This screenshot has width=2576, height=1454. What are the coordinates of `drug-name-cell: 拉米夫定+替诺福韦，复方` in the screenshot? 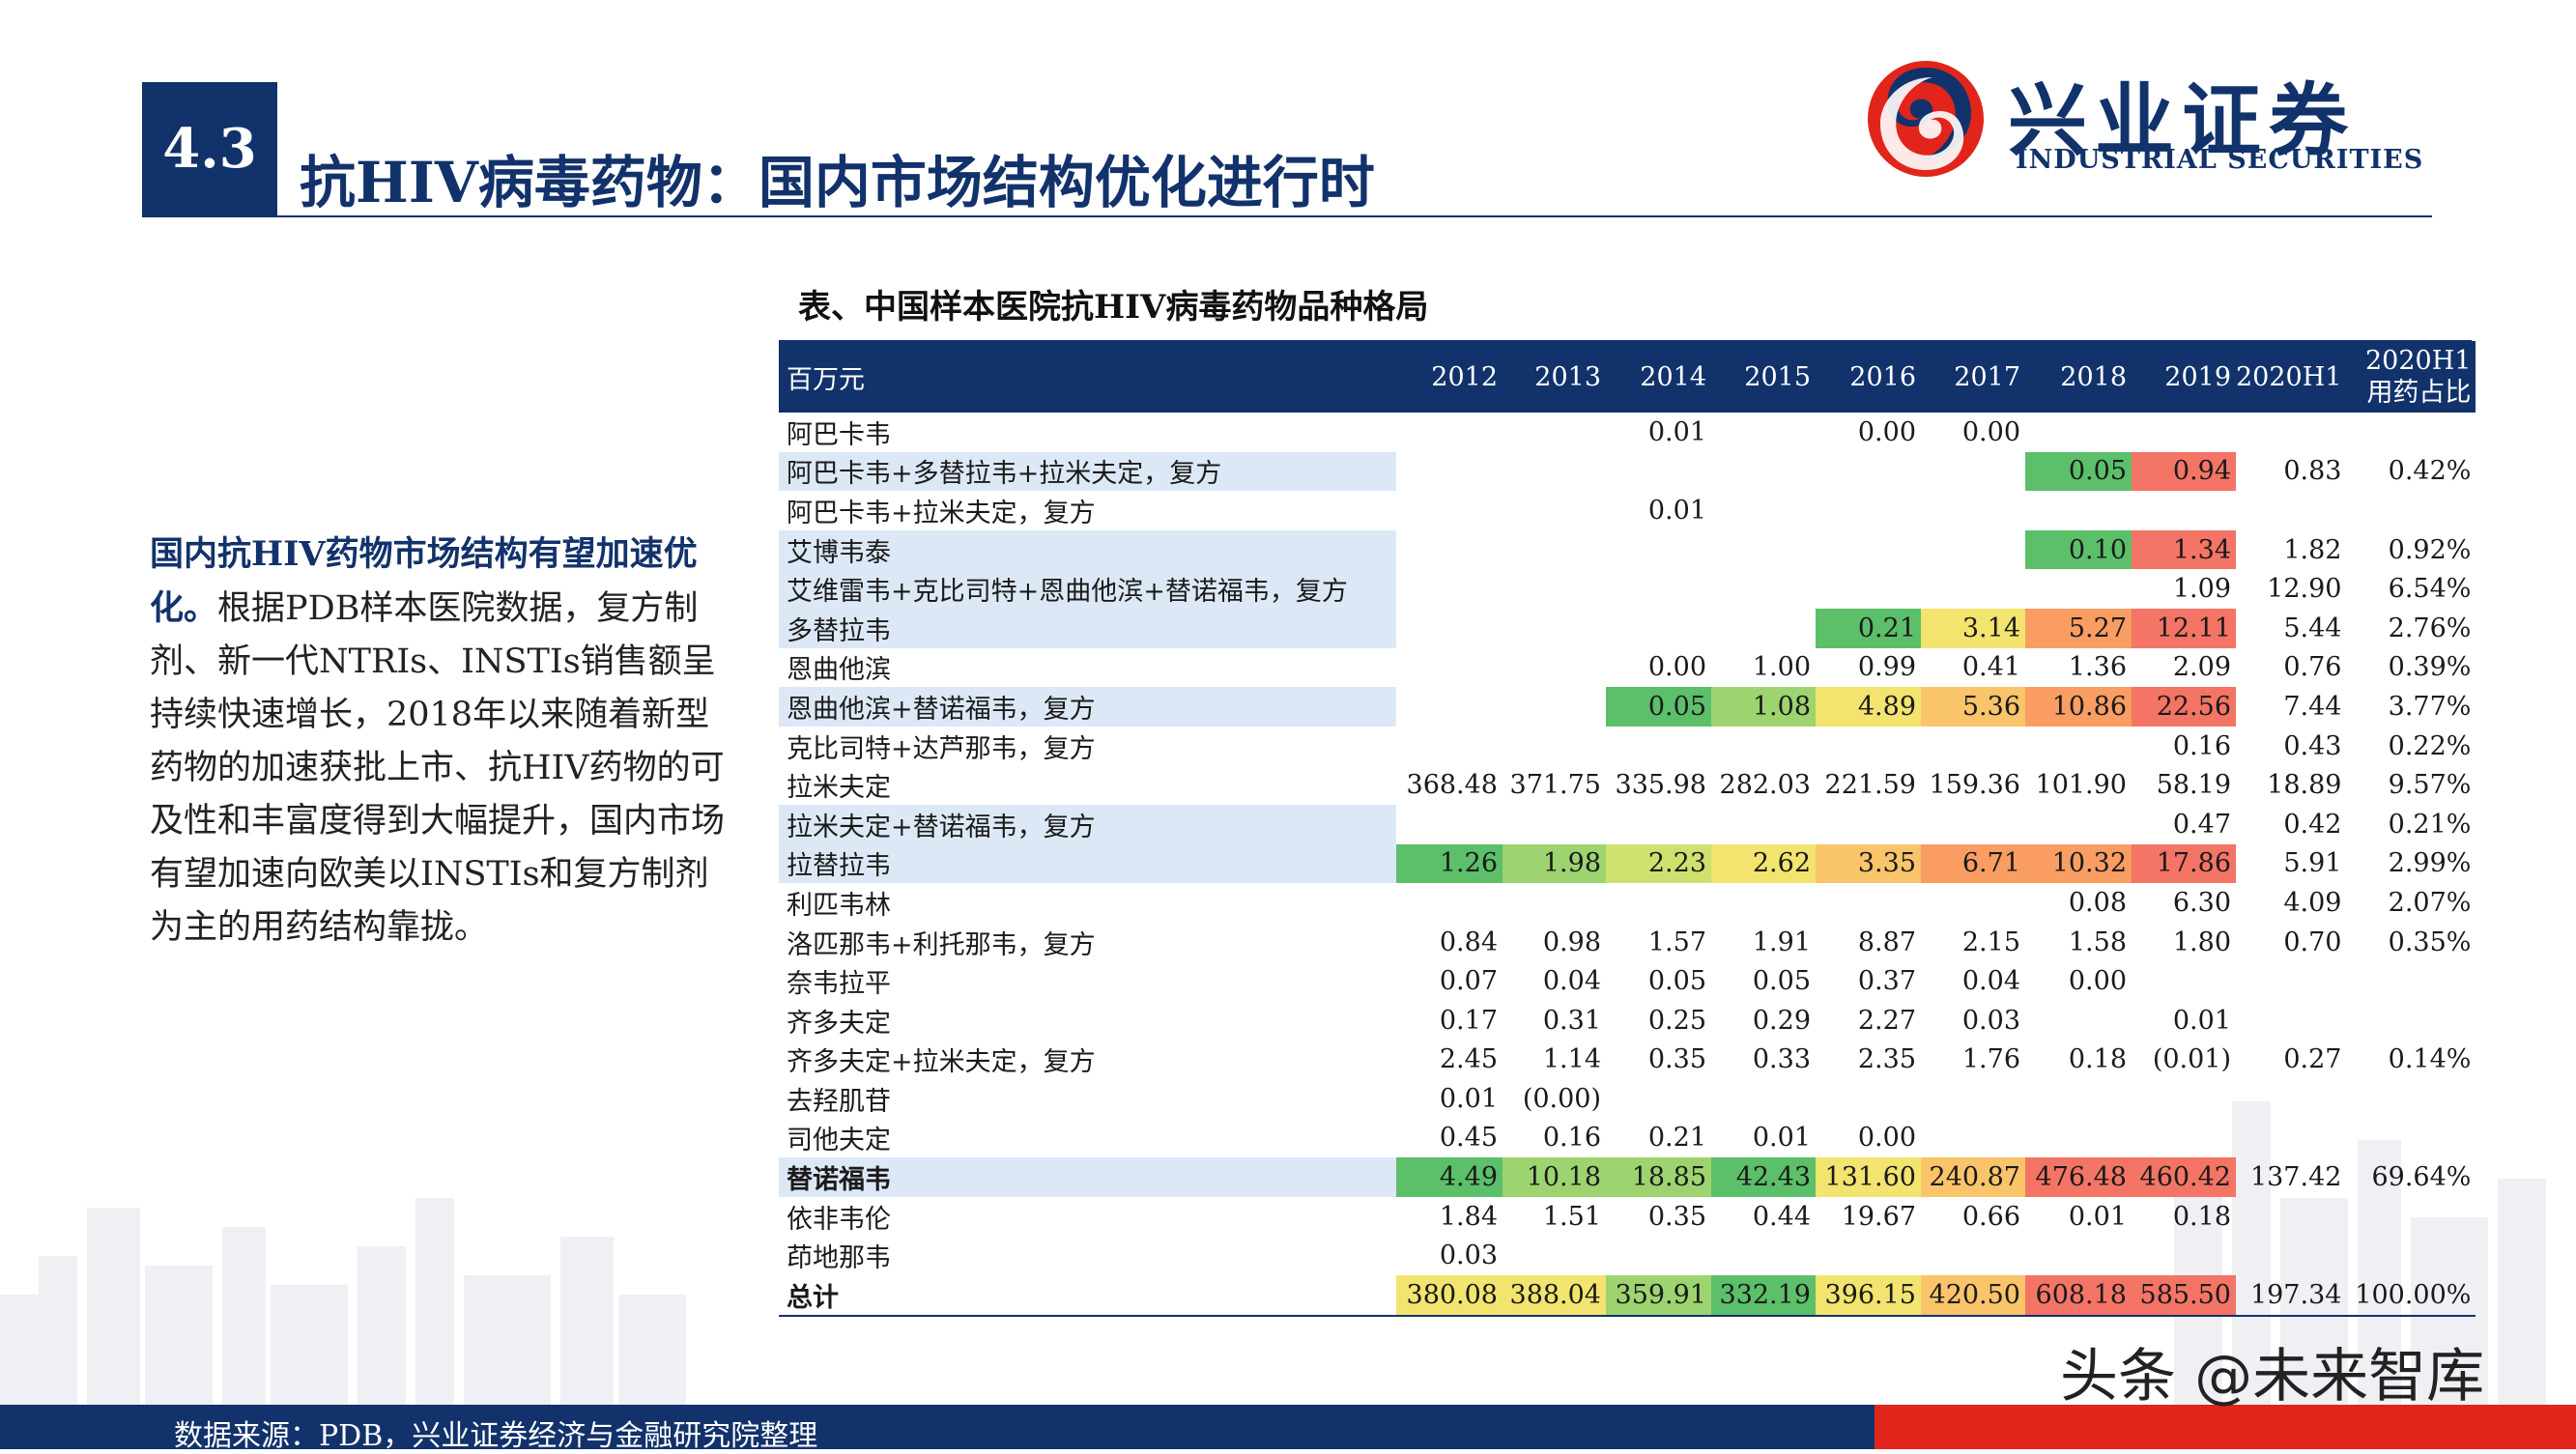 It's located at (1088, 824).